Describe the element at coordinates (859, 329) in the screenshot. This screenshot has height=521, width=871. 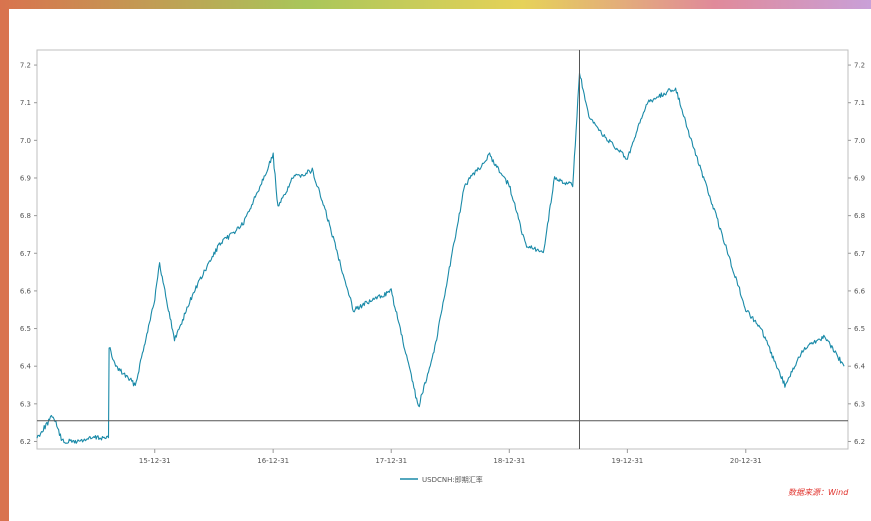
I see `y-tick-label-right: 6.5` at that location.